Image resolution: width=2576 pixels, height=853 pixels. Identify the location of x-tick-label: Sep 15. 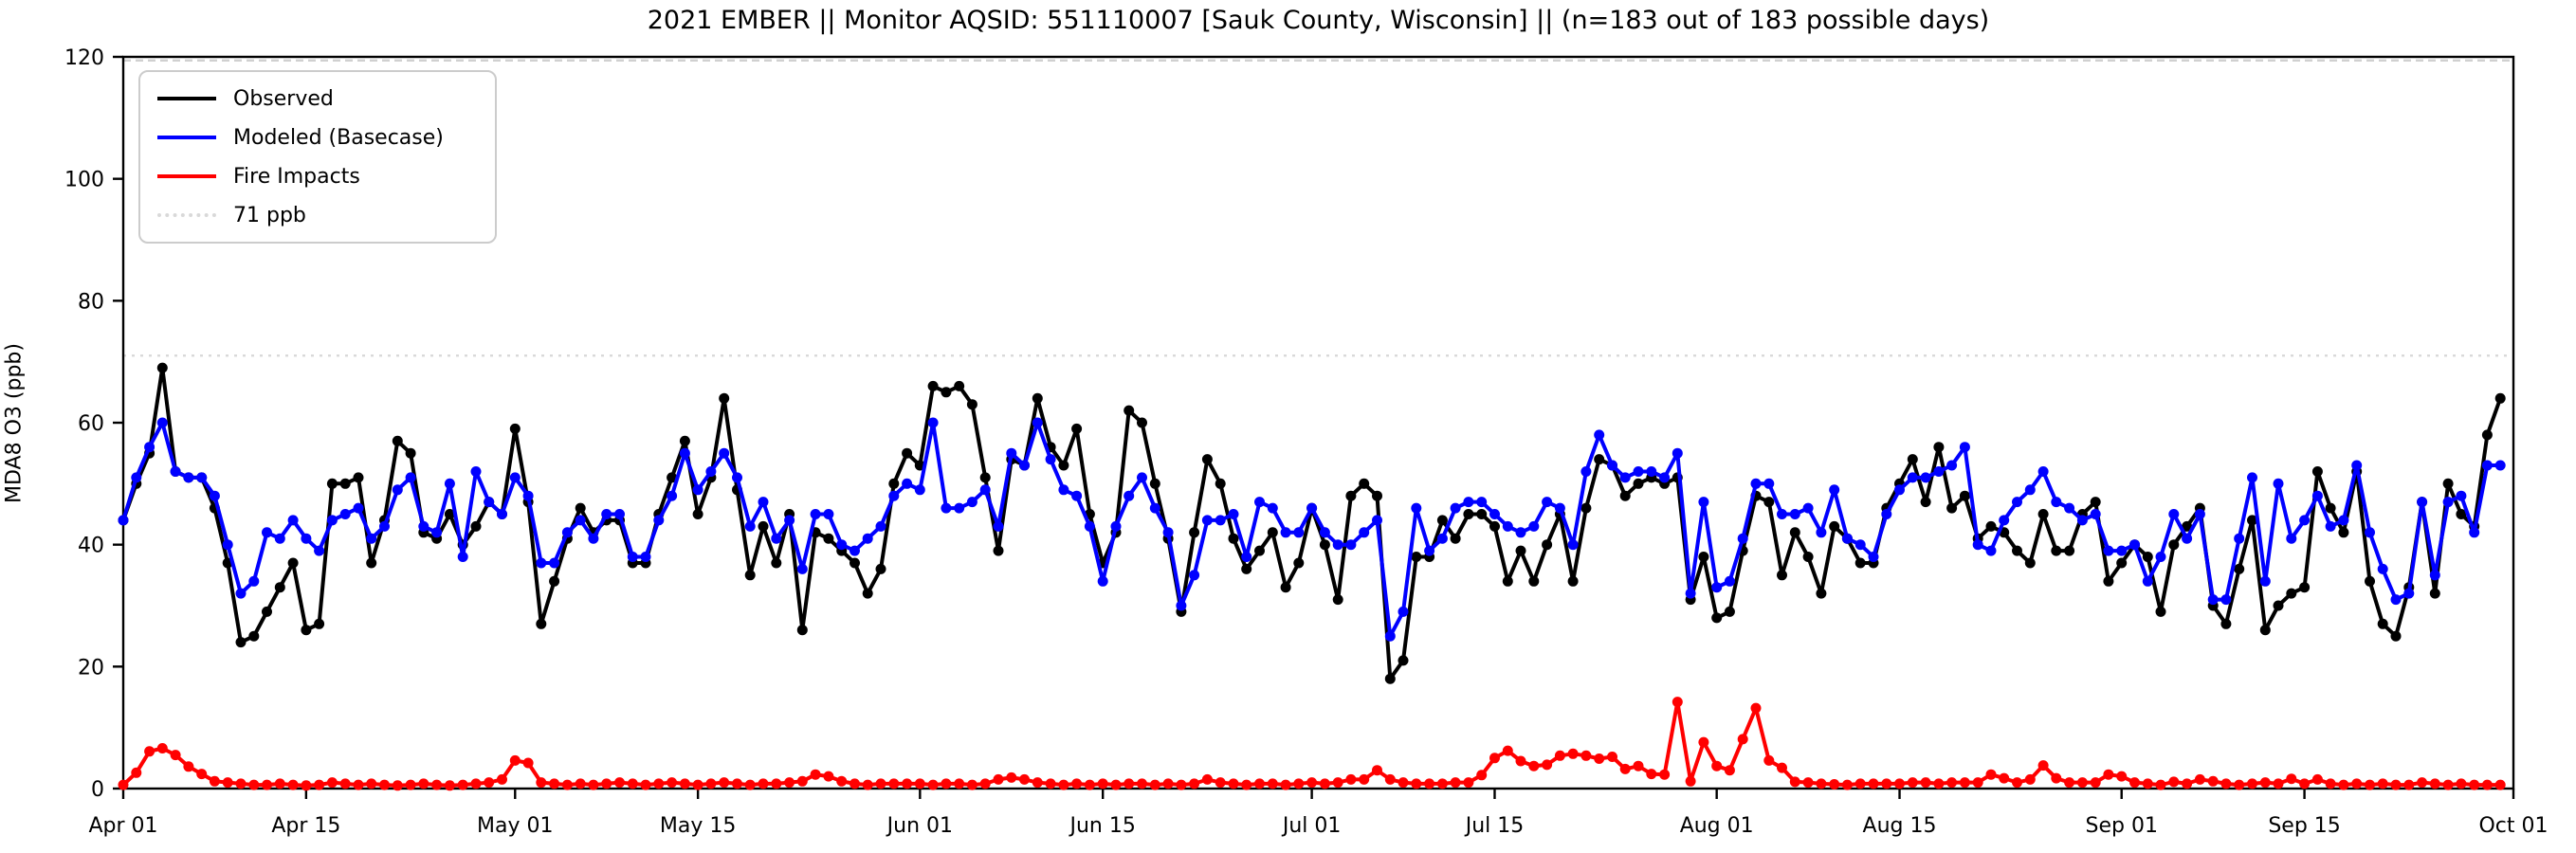
(2304, 826).